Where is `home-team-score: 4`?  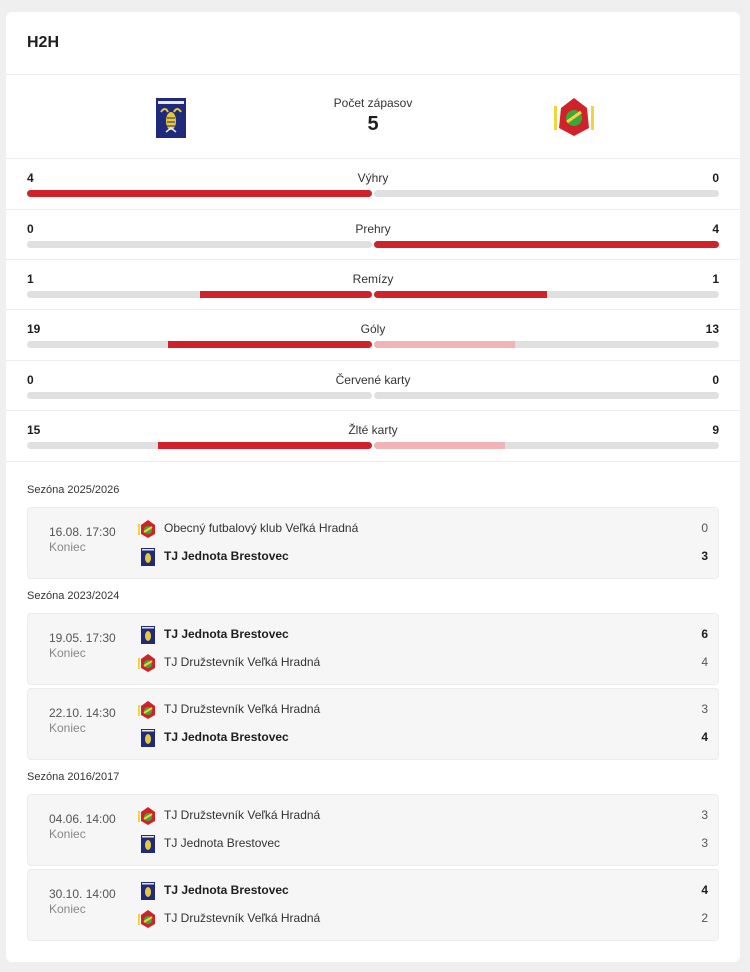 home-team-score: 4 is located at coordinates (704, 890).